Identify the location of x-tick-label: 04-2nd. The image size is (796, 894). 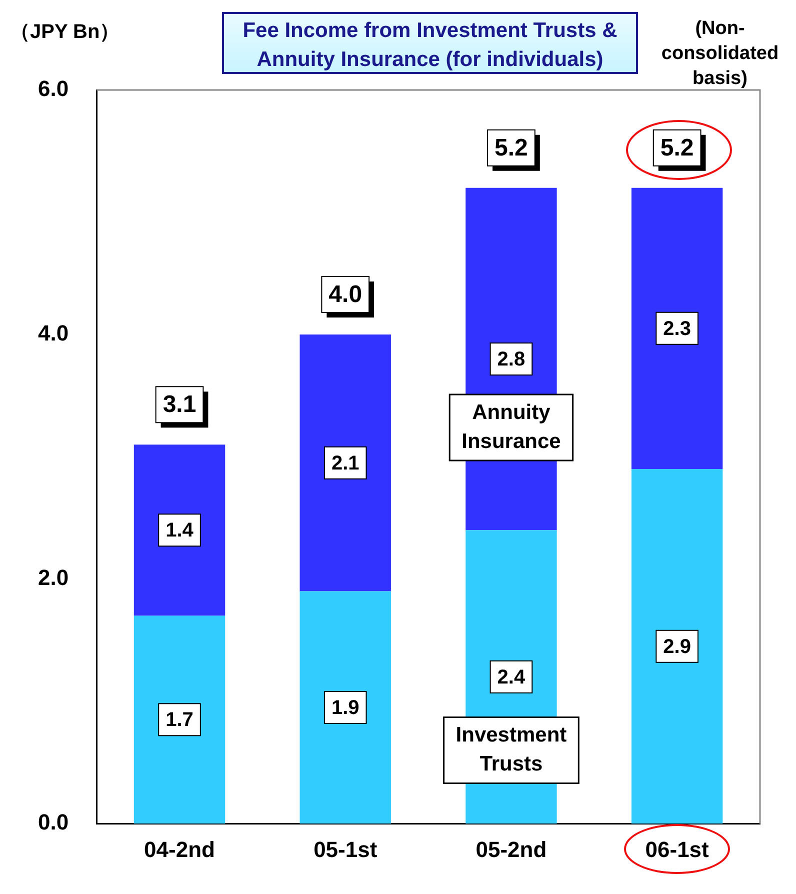
(179, 849).